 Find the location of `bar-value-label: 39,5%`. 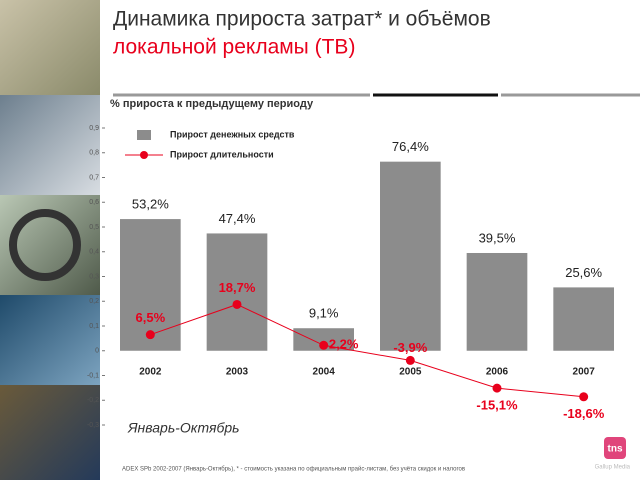

bar-value-label: 39,5% is located at coordinates (497, 237).